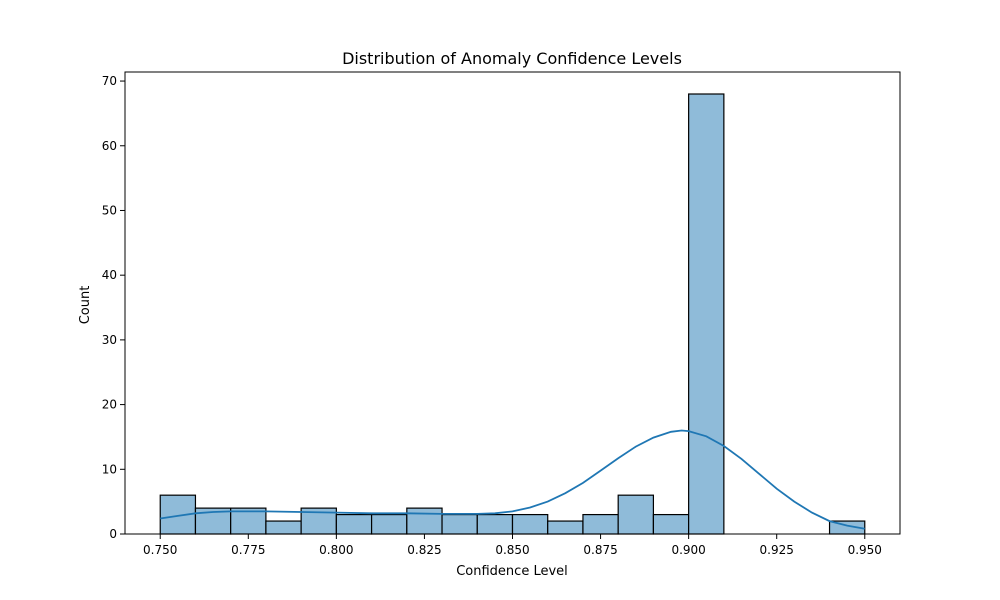 The height and width of the screenshot is (600, 1000). Describe the element at coordinates (512, 550) in the screenshot. I see `x-tick-label: 0.850` at that location.